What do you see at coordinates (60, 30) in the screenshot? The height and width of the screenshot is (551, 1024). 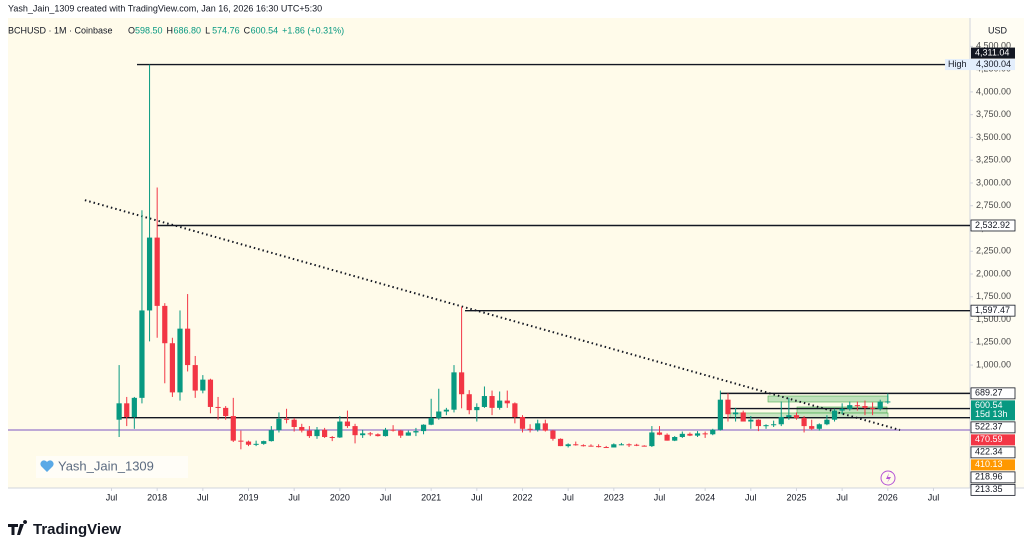 I see `symbol: BCHUSD · 1M · Coinbase` at bounding box center [60, 30].